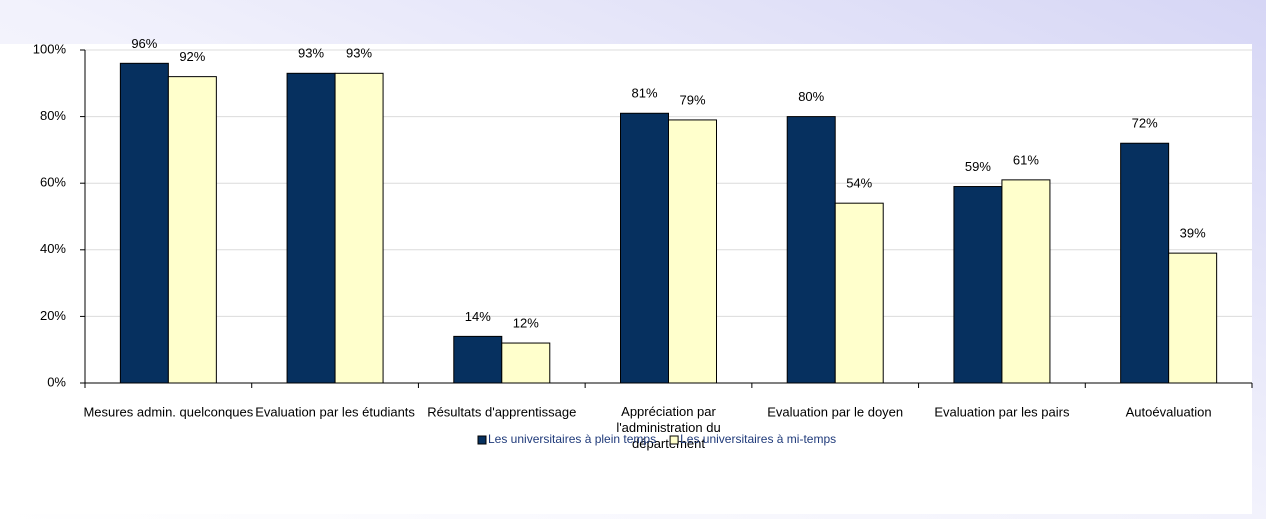 The width and height of the screenshot is (1266, 519). What do you see at coordinates (478, 316) in the screenshot?
I see `value-label: 14%` at bounding box center [478, 316].